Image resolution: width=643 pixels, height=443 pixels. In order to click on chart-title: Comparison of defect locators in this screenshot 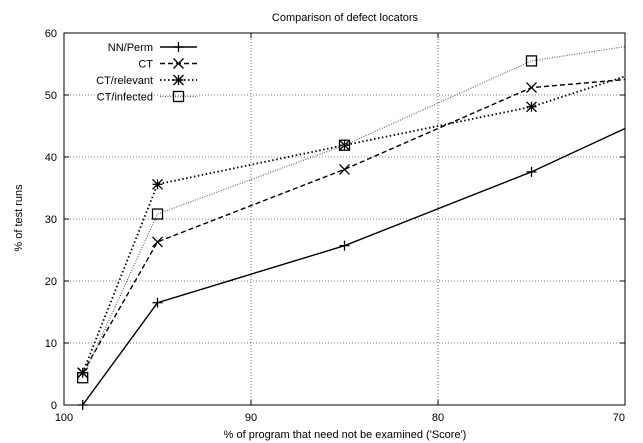, I will do `click(345, 18)`.